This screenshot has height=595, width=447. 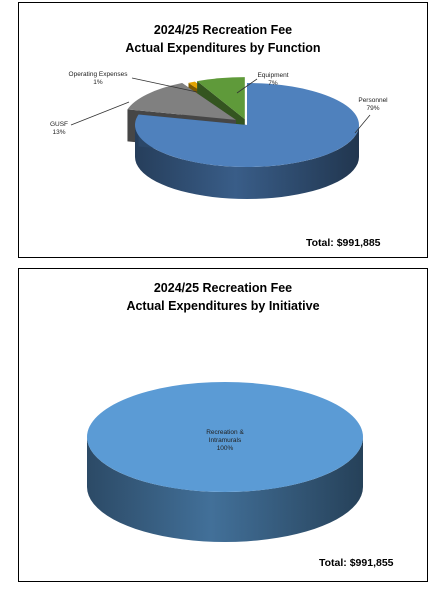 I want to click on slice-label-operating-expenses: Operating Expenses, so click(x=99, y=74).